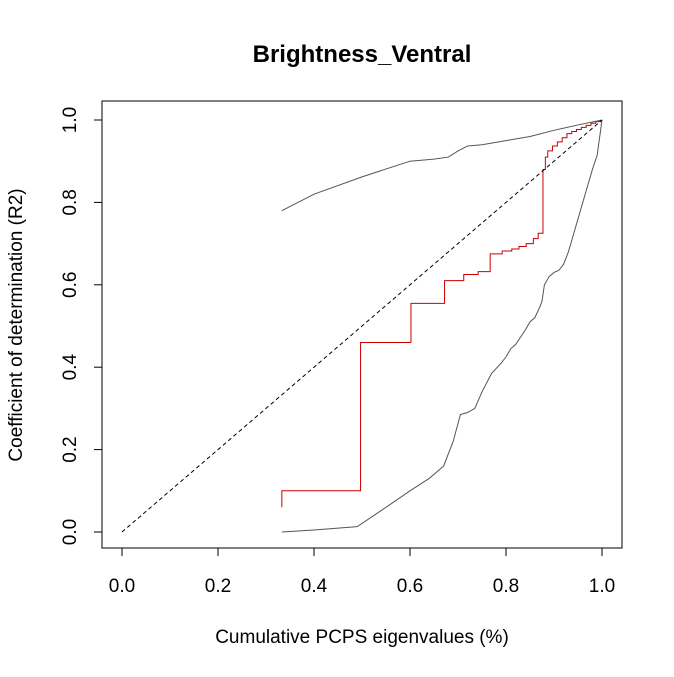  Describe the element at coordinates (218, 586) in the screenshot. I see `x-tick-label: 0.2` at that location.